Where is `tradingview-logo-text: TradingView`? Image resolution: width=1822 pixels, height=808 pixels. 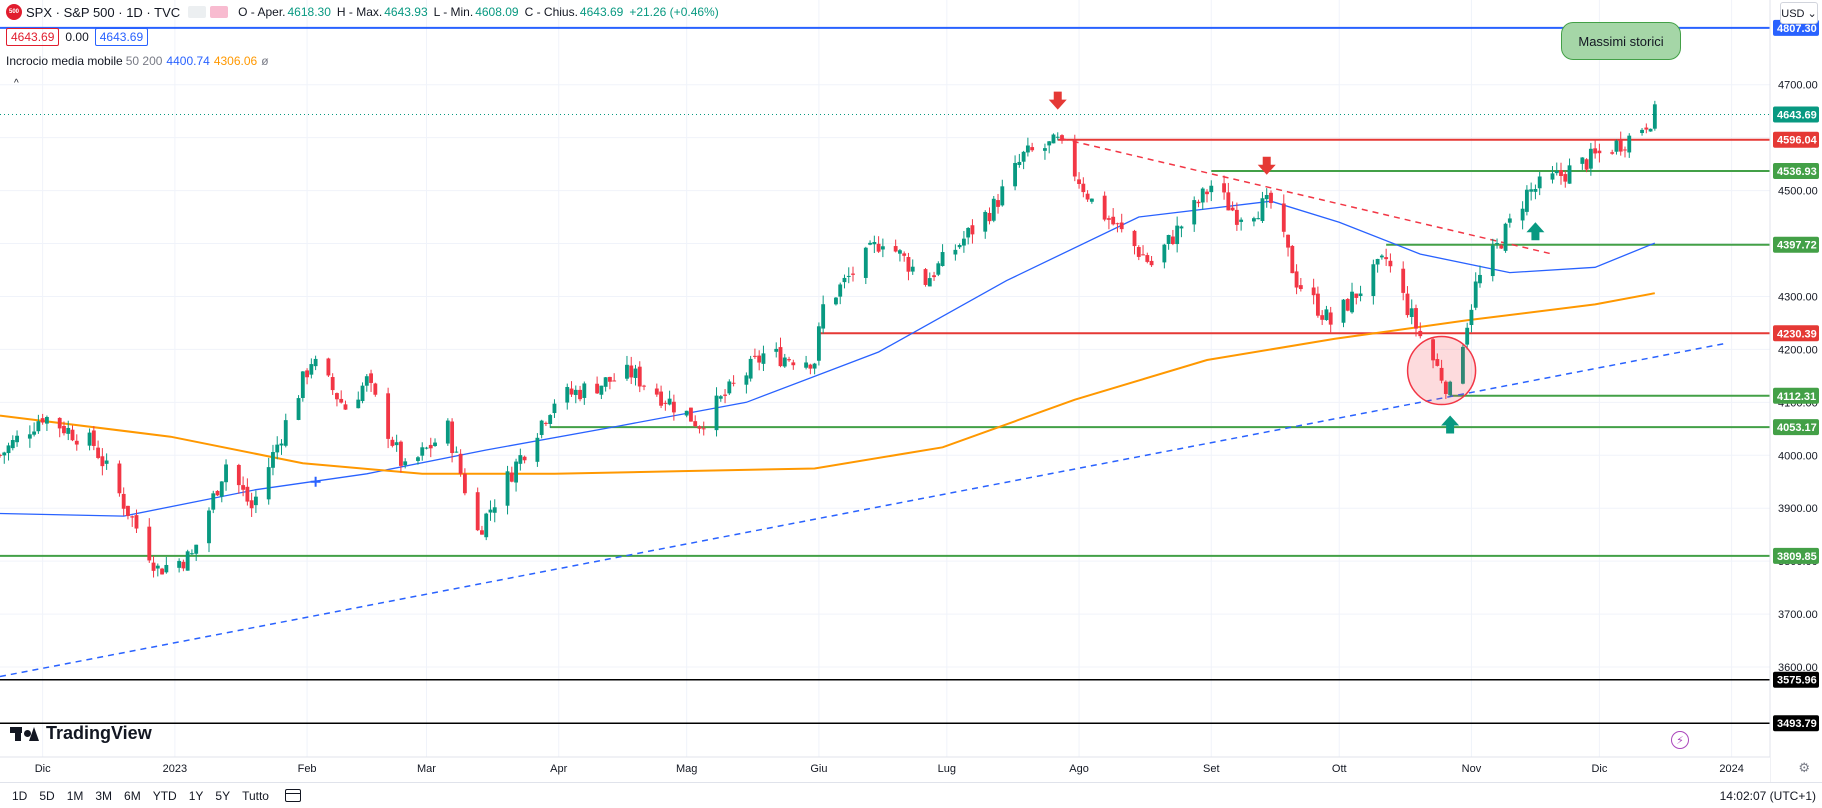 tradingview-logo-text: TradingView is located at coordinates (99, 733).